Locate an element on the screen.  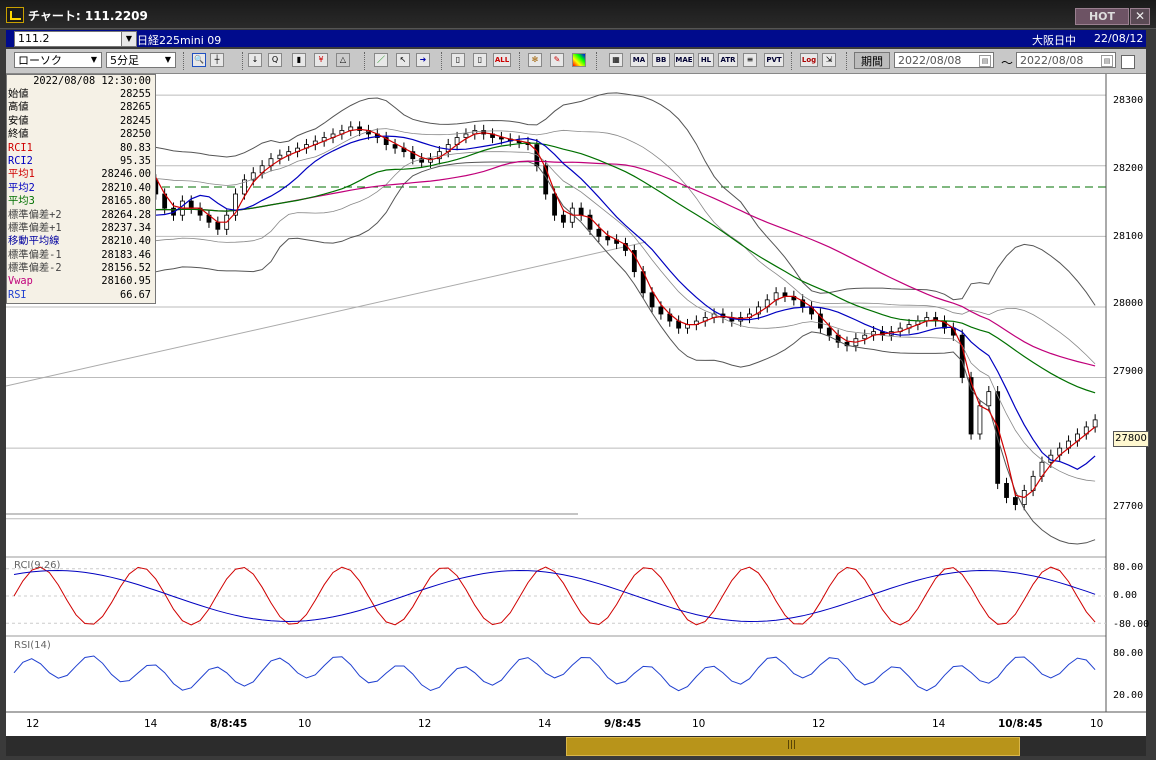
indicator-icon: ≡ is located at coordinates (750, 60).